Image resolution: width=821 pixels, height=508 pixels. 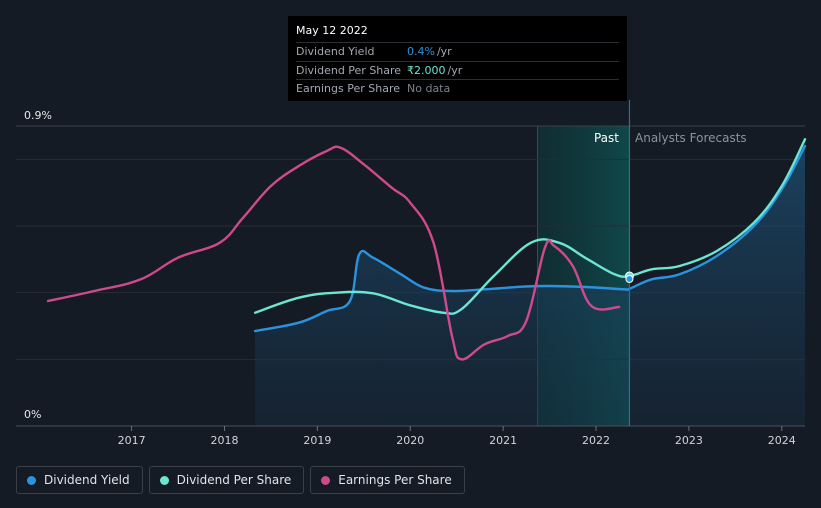 What do you see at coordinates (421, 52) in the screenshot?
I see `tooltip-value: 0.4%` at bounding box center [421, 52].